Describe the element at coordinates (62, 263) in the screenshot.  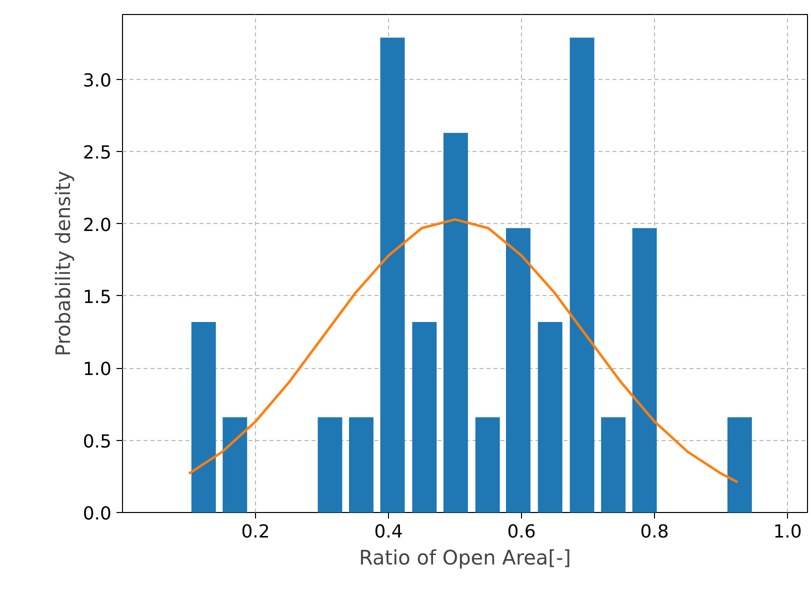
I see `y-axis-title: Probability density` at that location.